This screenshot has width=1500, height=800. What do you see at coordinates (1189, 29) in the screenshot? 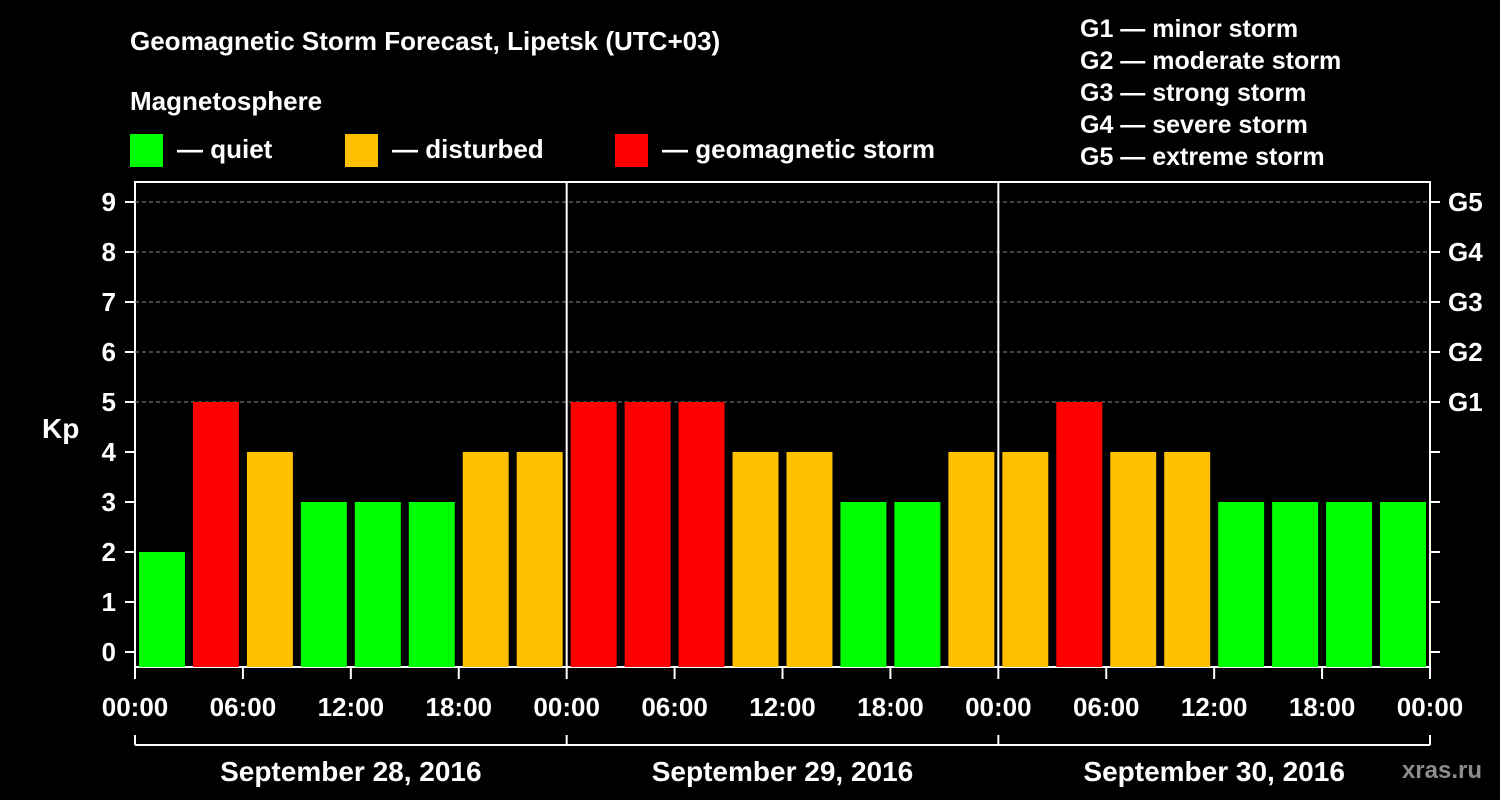
I see `scale-key-item: G1 — minor storm` at bounding box center [1189, 29].